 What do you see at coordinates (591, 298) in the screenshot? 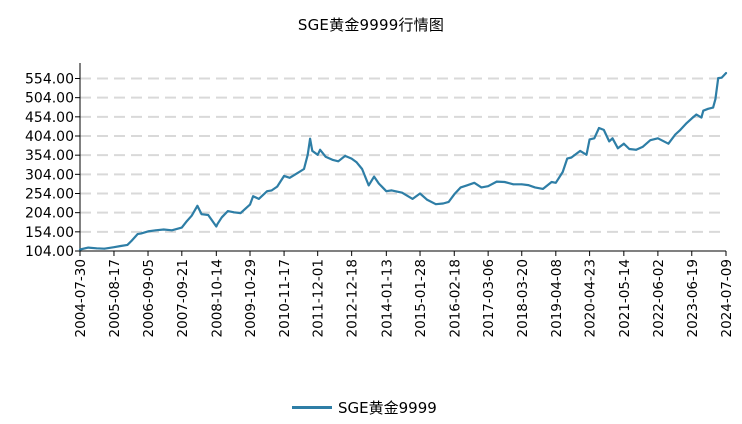
I see `x-tick-label: 2020-04-23` at bounding box center [591, 298].